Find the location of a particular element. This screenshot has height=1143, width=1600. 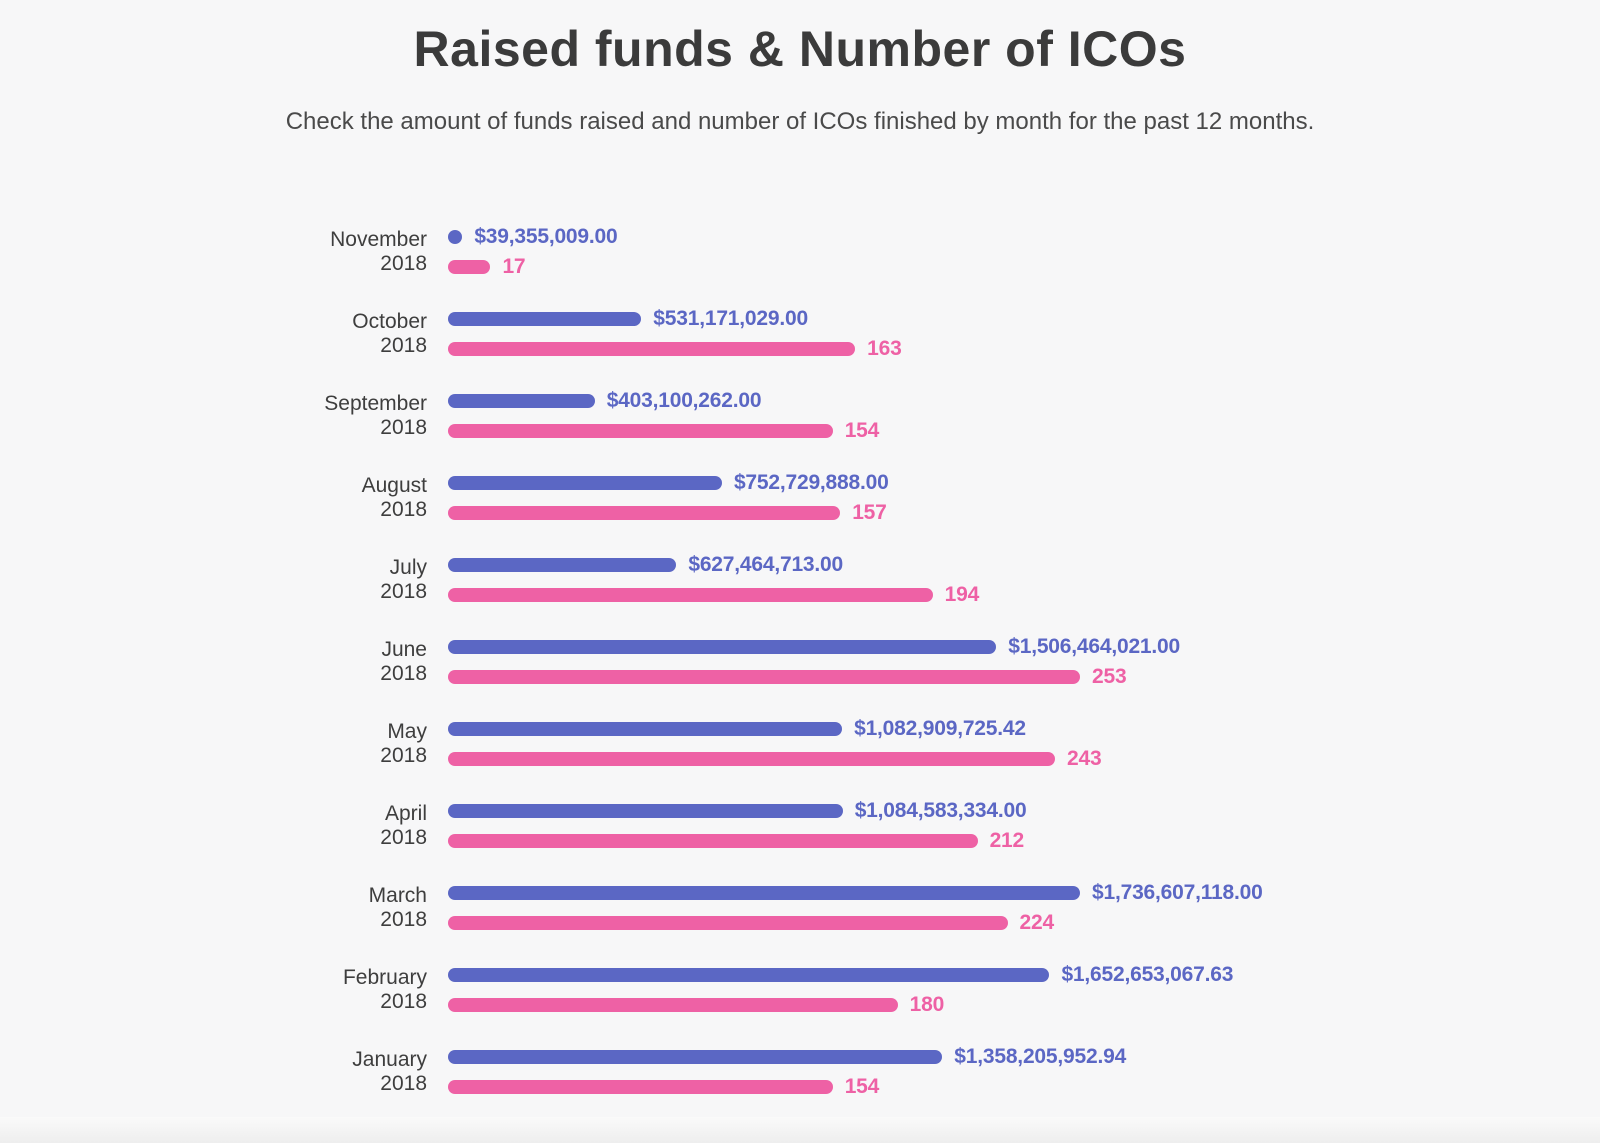

funds-value-label: $1,652,653,067.63 is located at coordinates (1147, 974).